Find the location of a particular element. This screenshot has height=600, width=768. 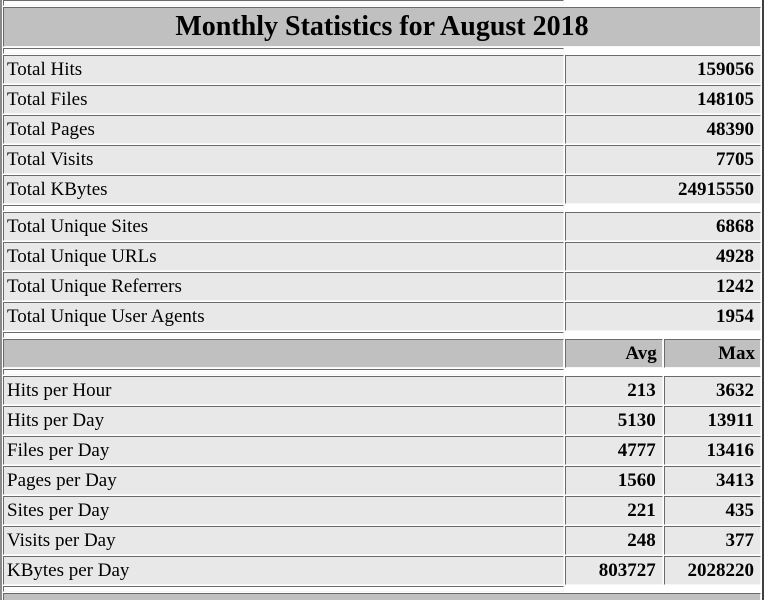

table-row: Total Unique URLs 4928 is located at coordinates (382, 256).